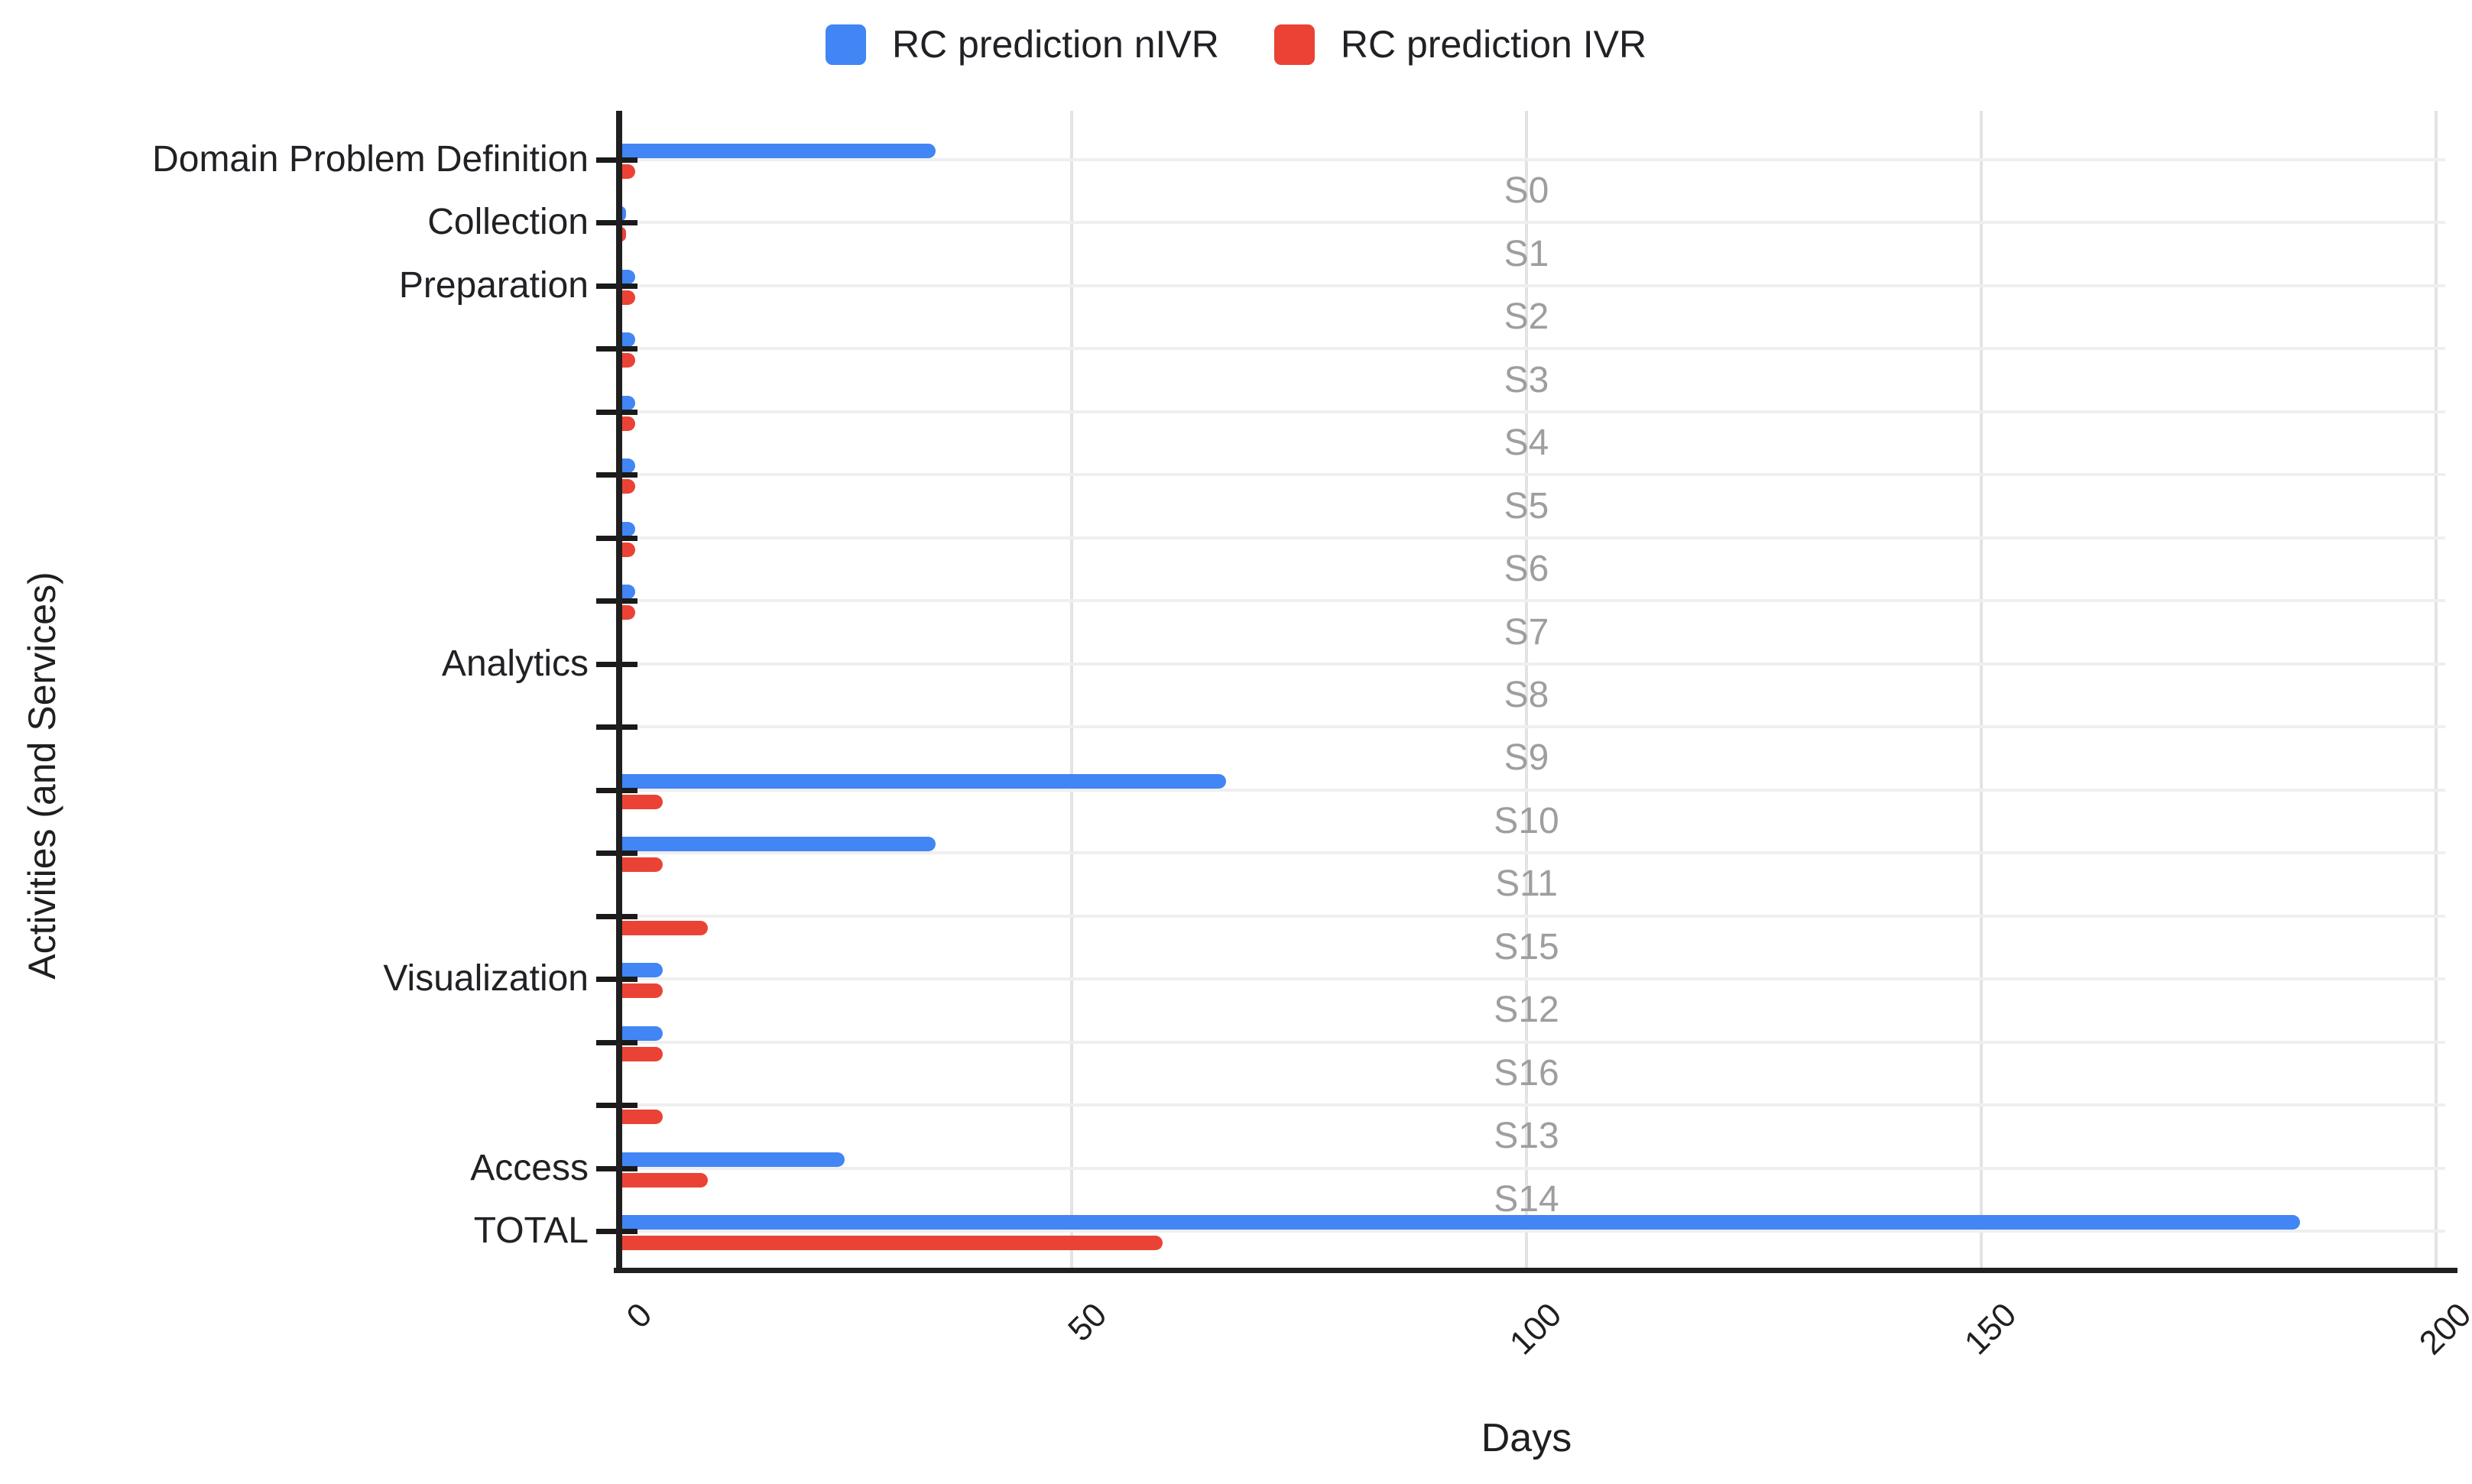 Image resolution: width=2472 pixels, height=1484 pixels. I want to click on legend-swatch-ivr-icon, so click(1294, 45).